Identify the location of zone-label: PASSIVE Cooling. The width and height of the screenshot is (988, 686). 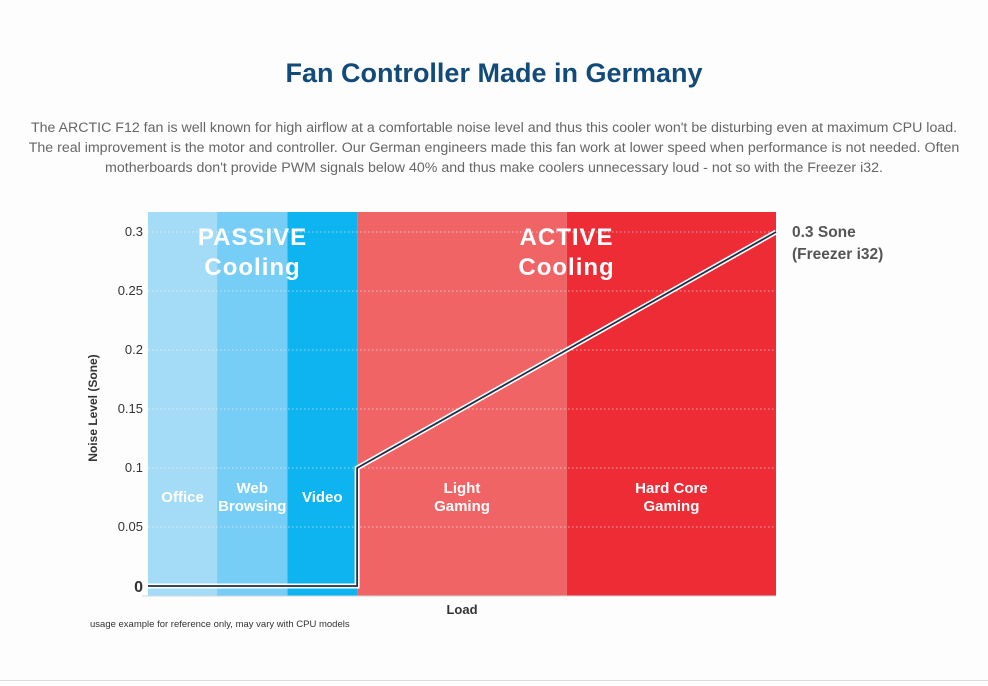
(252, 252).